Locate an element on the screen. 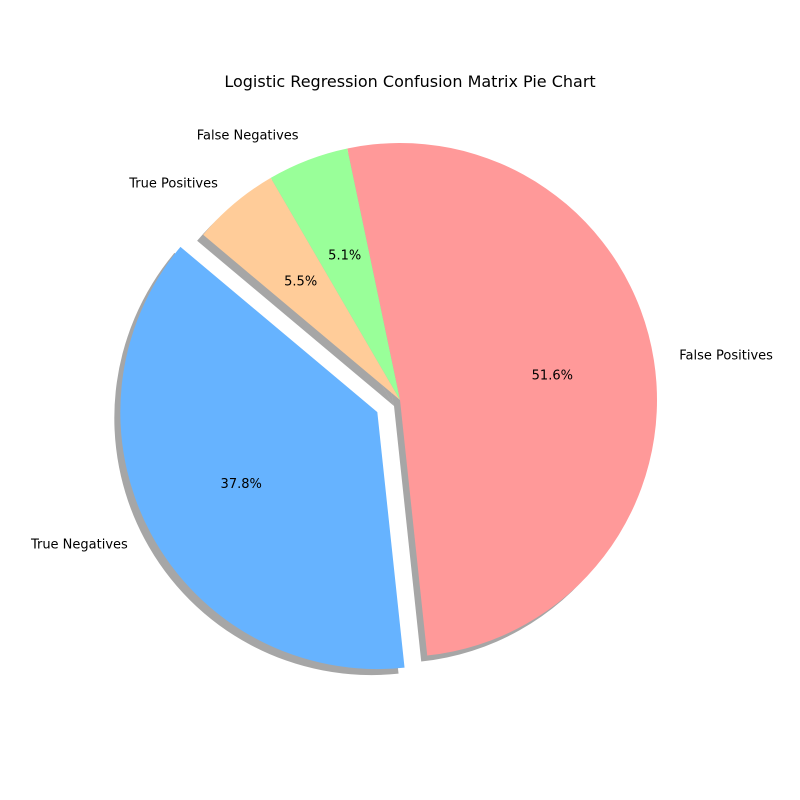  slice-label-true-negatives: True Negatives is located at coordinates (79, 544).